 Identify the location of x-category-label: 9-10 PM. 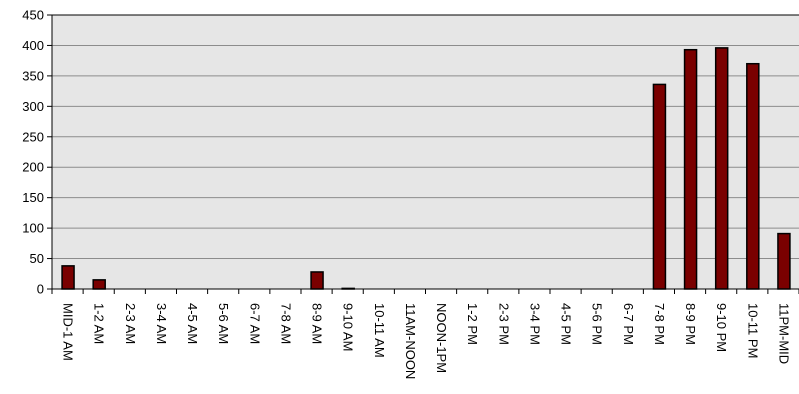
(721, 327).